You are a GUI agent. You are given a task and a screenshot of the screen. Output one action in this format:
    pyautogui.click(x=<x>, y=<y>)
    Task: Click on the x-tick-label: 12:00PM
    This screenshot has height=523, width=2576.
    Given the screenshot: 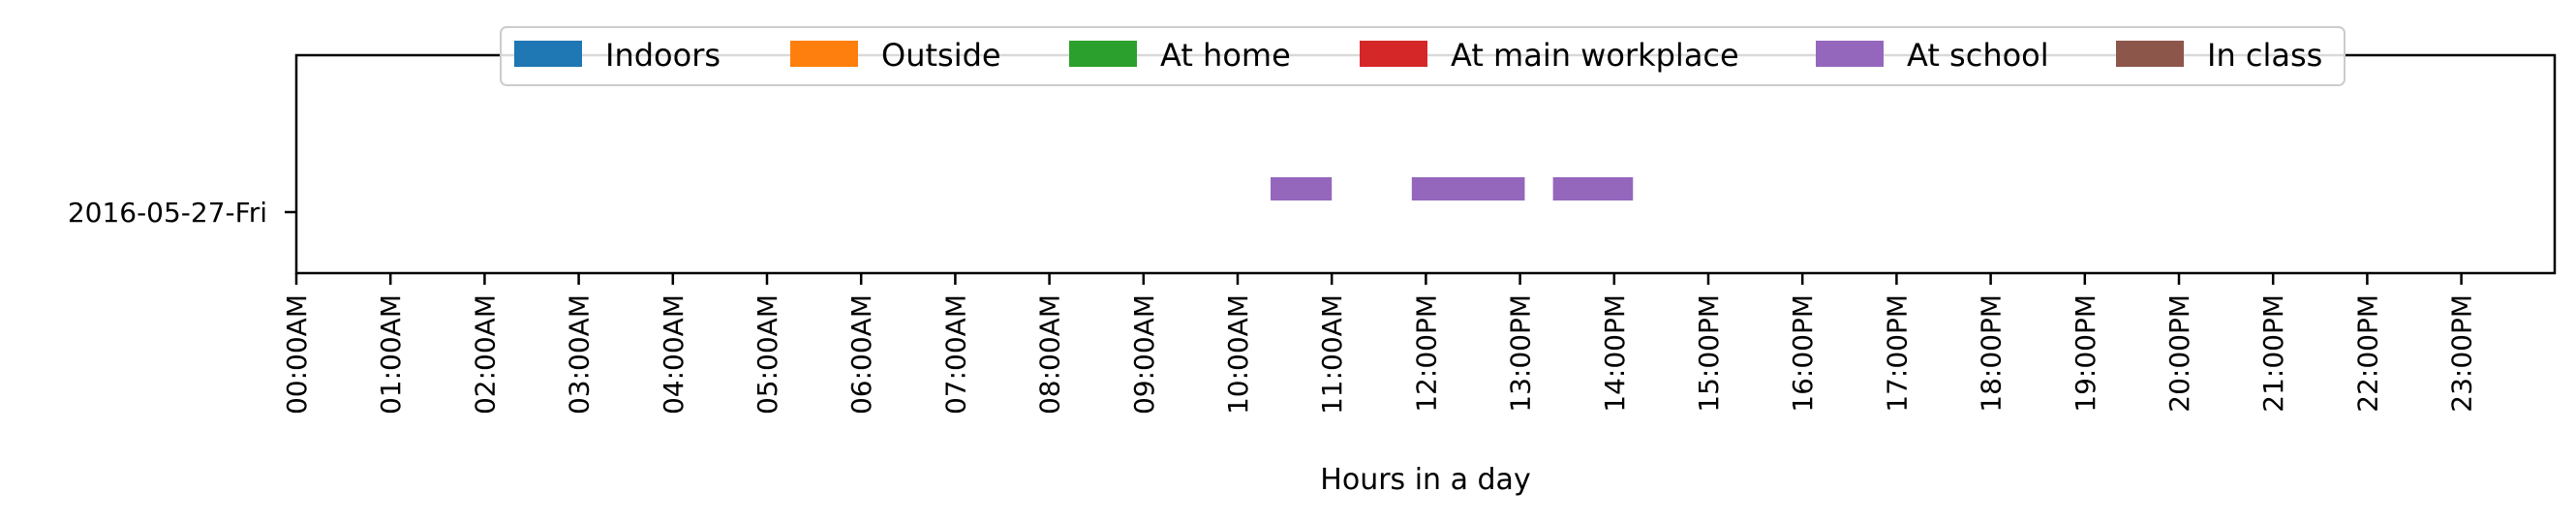 What is the action you would take?
    pyautogui.click(x=1426, y=353)
    